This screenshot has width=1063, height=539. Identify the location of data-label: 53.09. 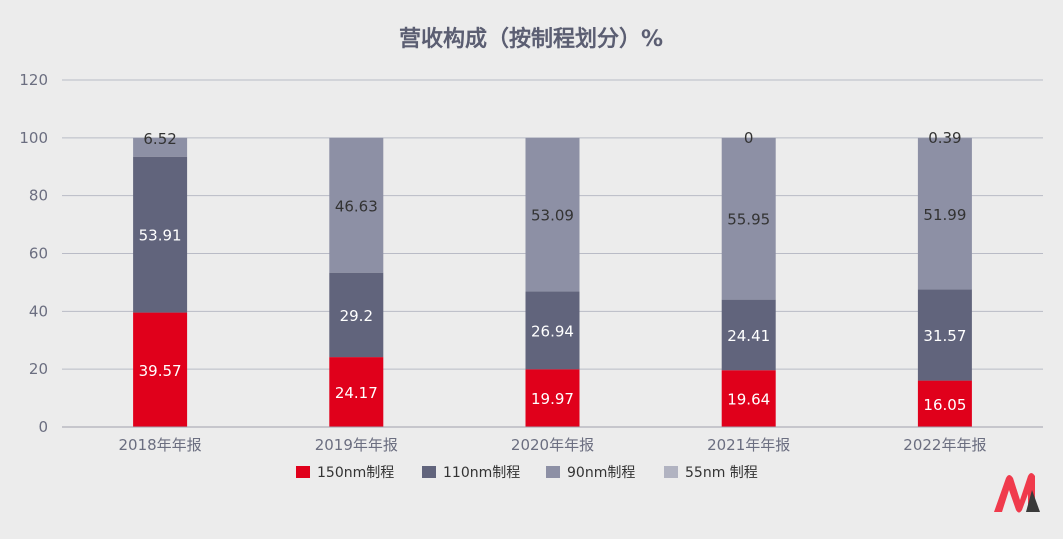
(552, 216).